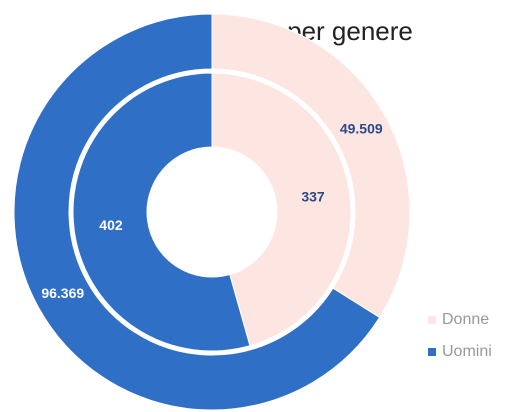 The height and width of the screenshot is (412, 512). Describe the element at coordinates (111, 225) in the screenshot. I see `data-label: 402` at that location.